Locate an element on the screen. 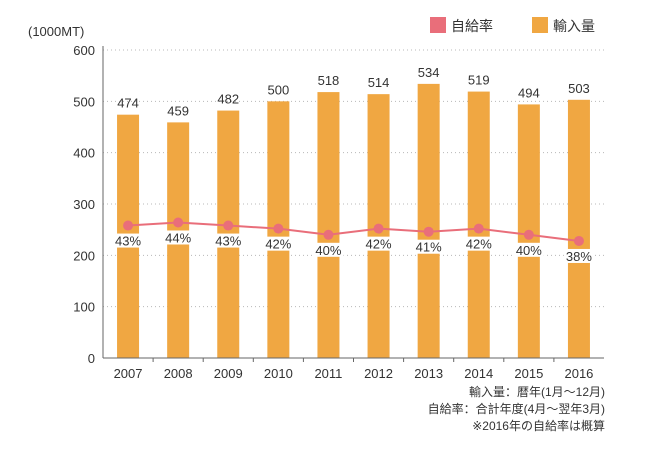 This screenshot has height=455, width=650. y-tick-label: 400 is located at coordinates (84, 153).